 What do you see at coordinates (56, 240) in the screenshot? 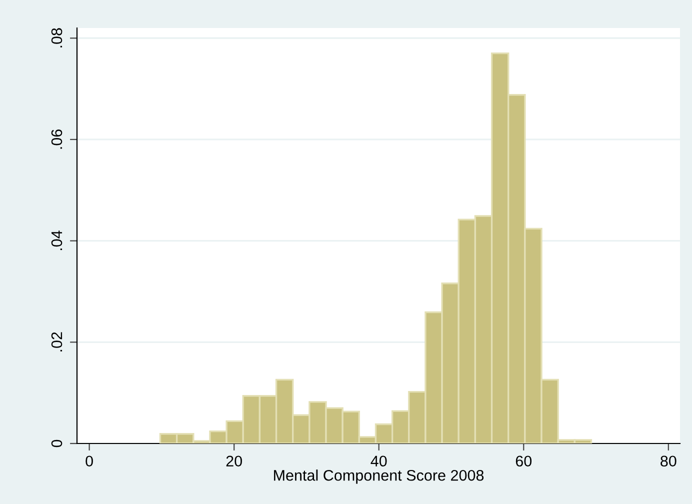
I see `y-tick-label: .04` at bounding box center [56, 240].